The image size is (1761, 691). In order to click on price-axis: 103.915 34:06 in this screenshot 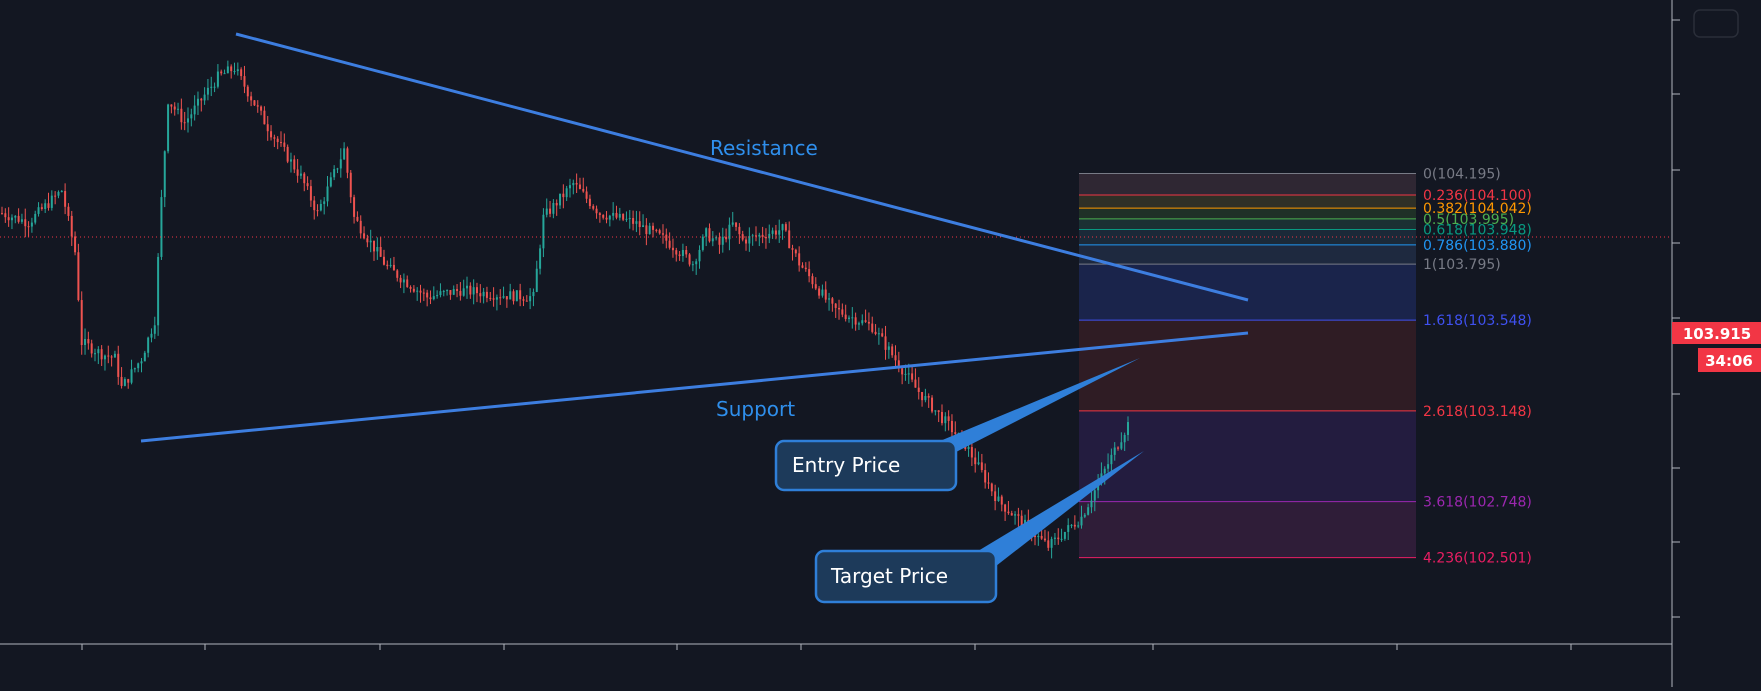, I will do `click(1716, 343)`.